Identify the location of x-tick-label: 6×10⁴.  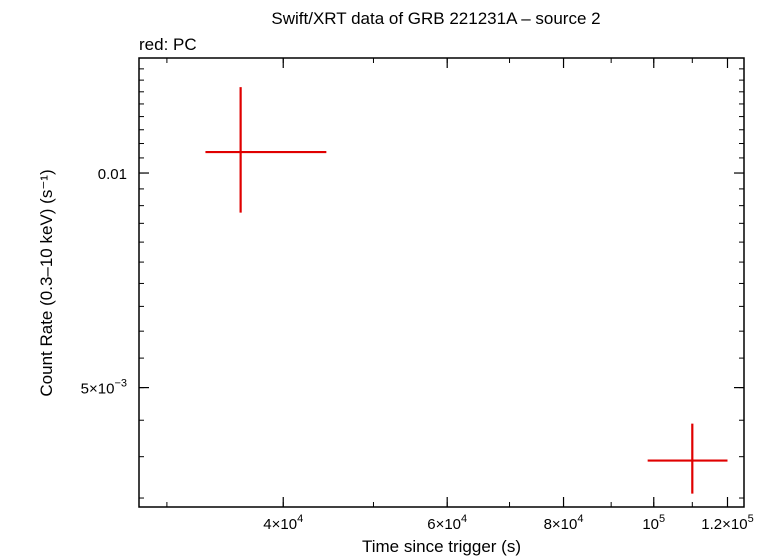
(447, 523).